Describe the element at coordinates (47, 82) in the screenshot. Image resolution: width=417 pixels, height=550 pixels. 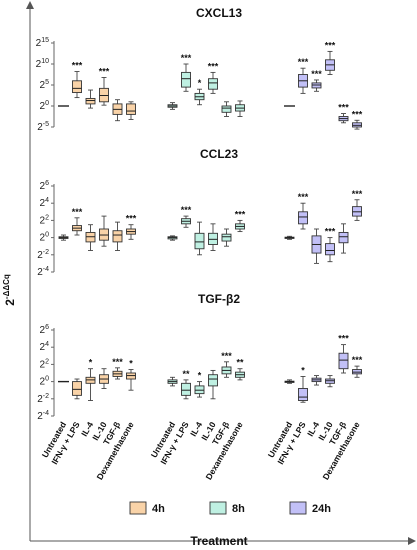
I see `y-tick-exp: 5` at that location.